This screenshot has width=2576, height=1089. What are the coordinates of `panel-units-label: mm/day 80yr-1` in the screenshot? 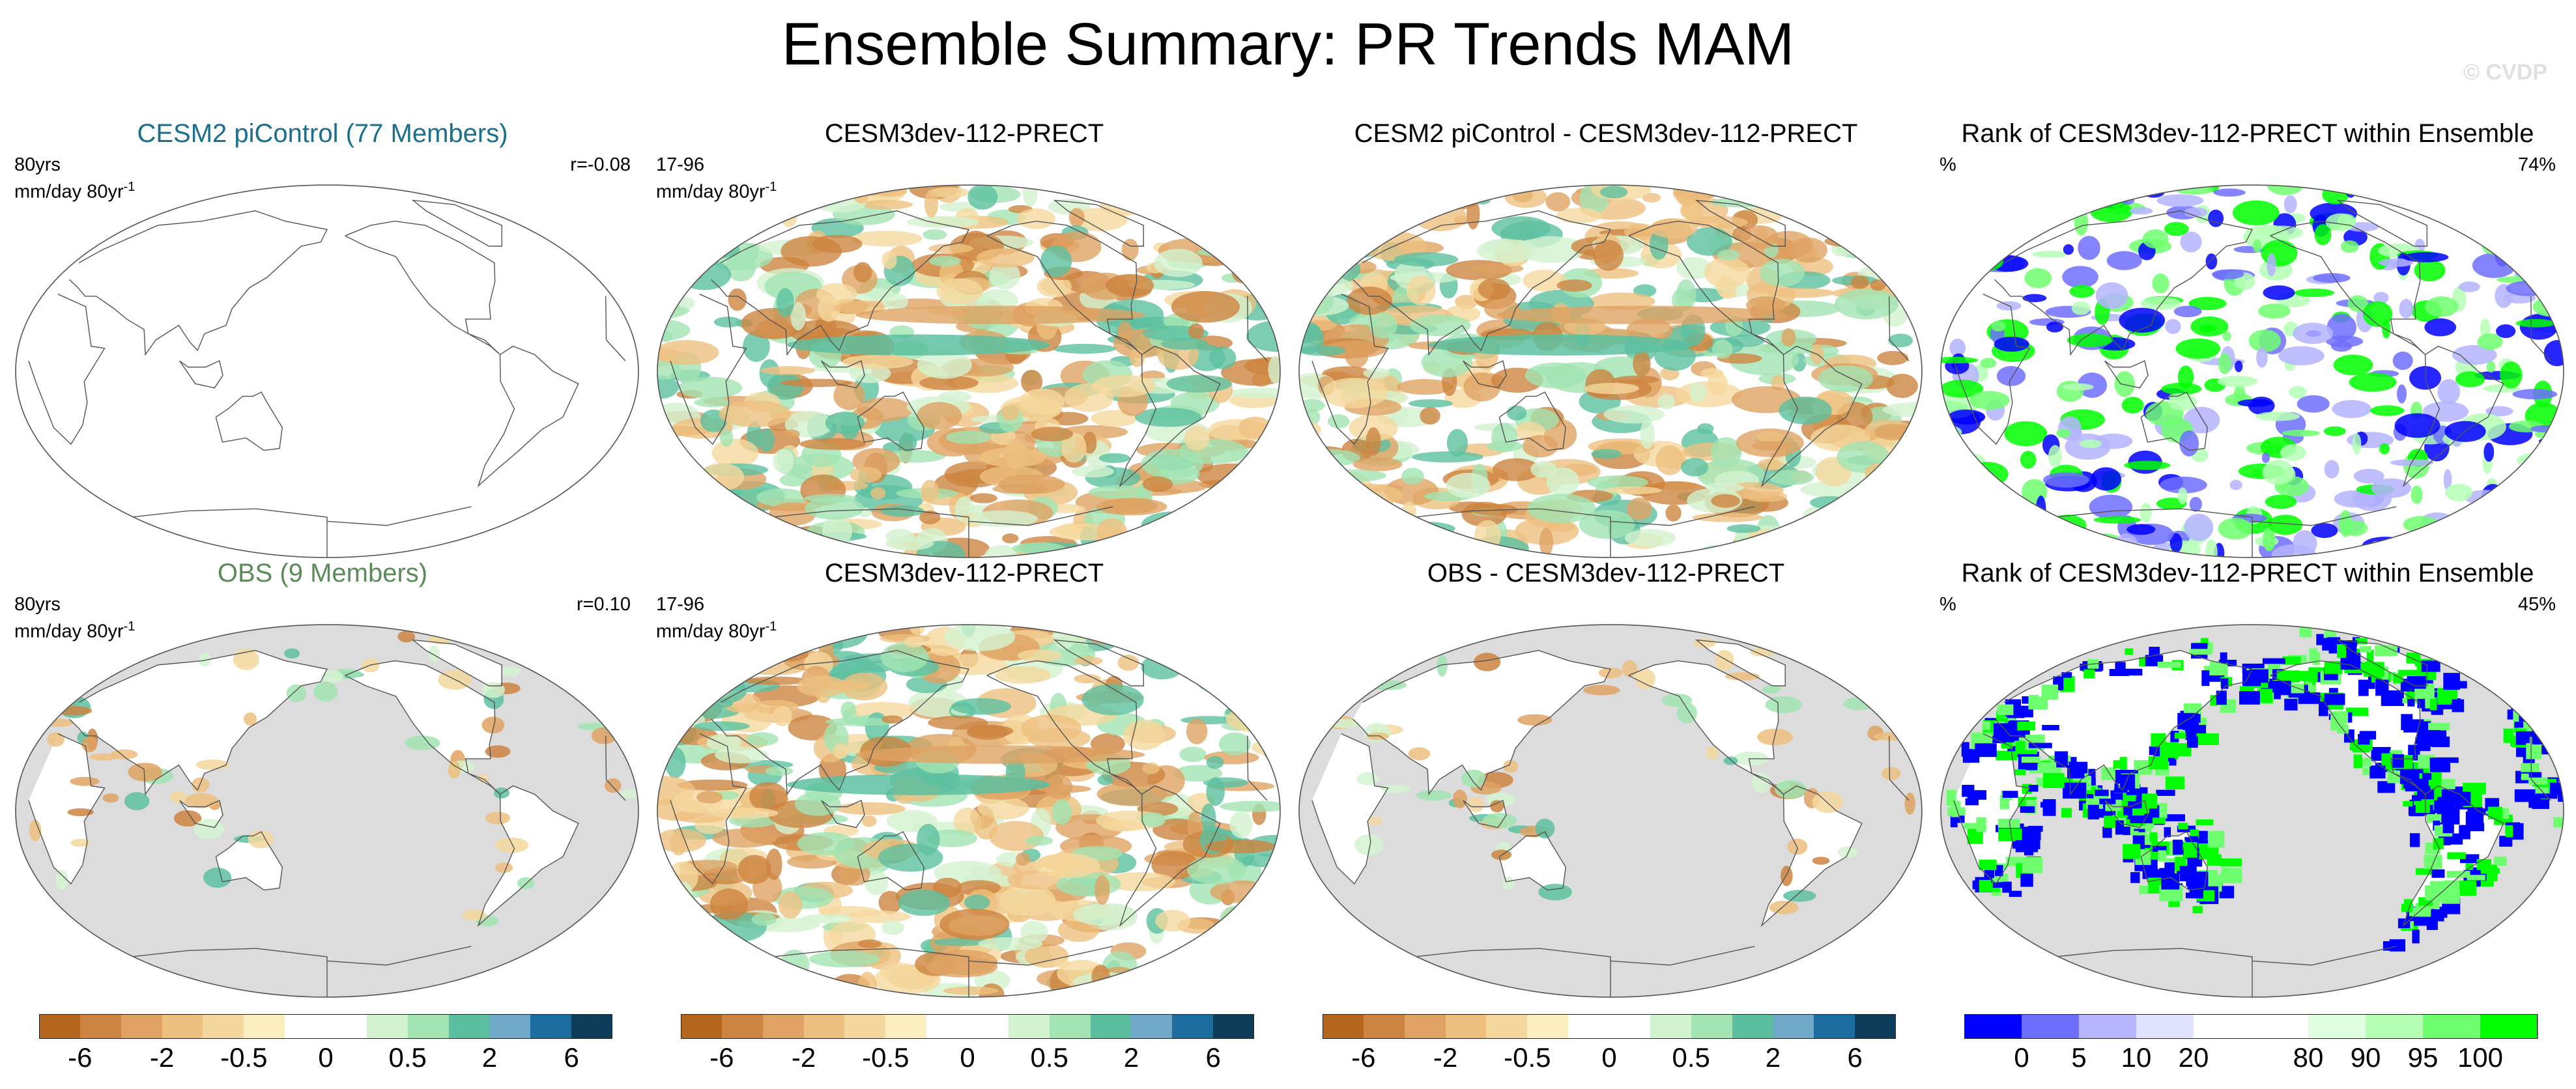 It's located at (716, 629).